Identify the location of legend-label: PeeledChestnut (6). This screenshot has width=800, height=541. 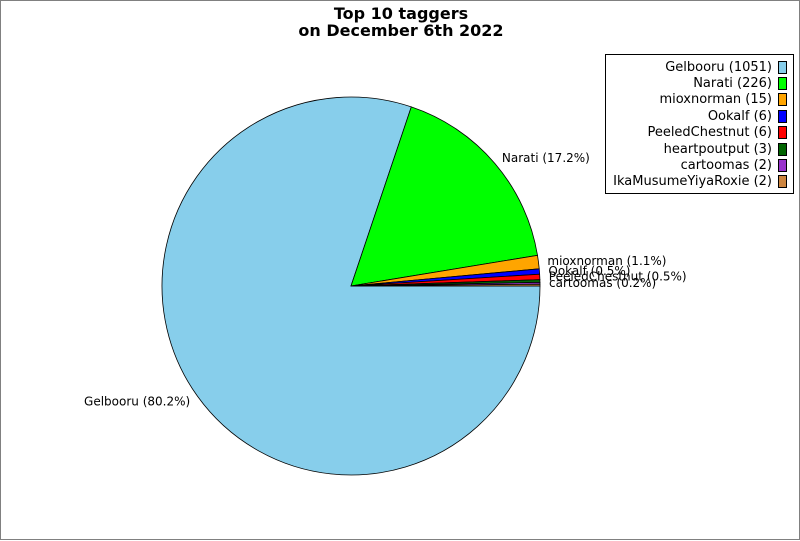
(709, 133).